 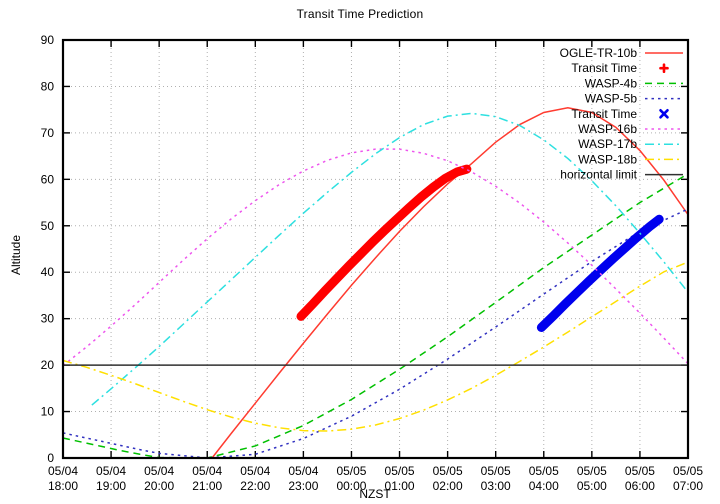 What do you see at coordinates (604, 114) in the screenshot?
I see `legend-label-4: Transit Time` at bounding box center [604, 114].